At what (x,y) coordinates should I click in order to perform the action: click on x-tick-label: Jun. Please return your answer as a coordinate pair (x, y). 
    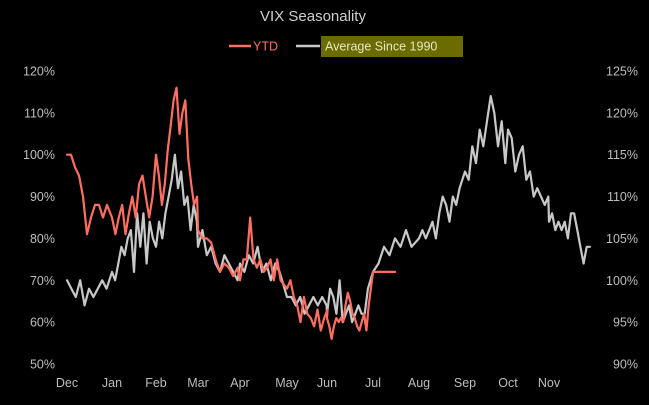
    Looking at the image, I should click on (327, 383).